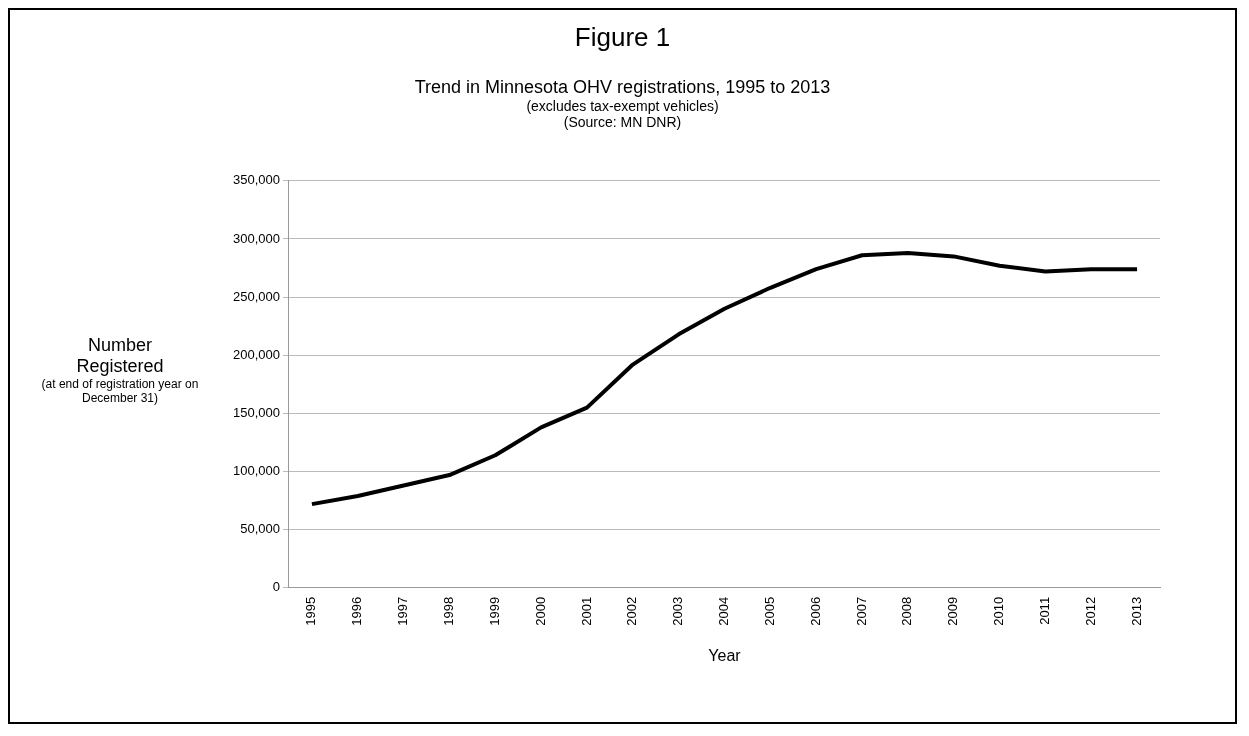  Describe the element at coordinates (861, 611) in the screenshot. I see `x-tick-label: 2007` at that location.